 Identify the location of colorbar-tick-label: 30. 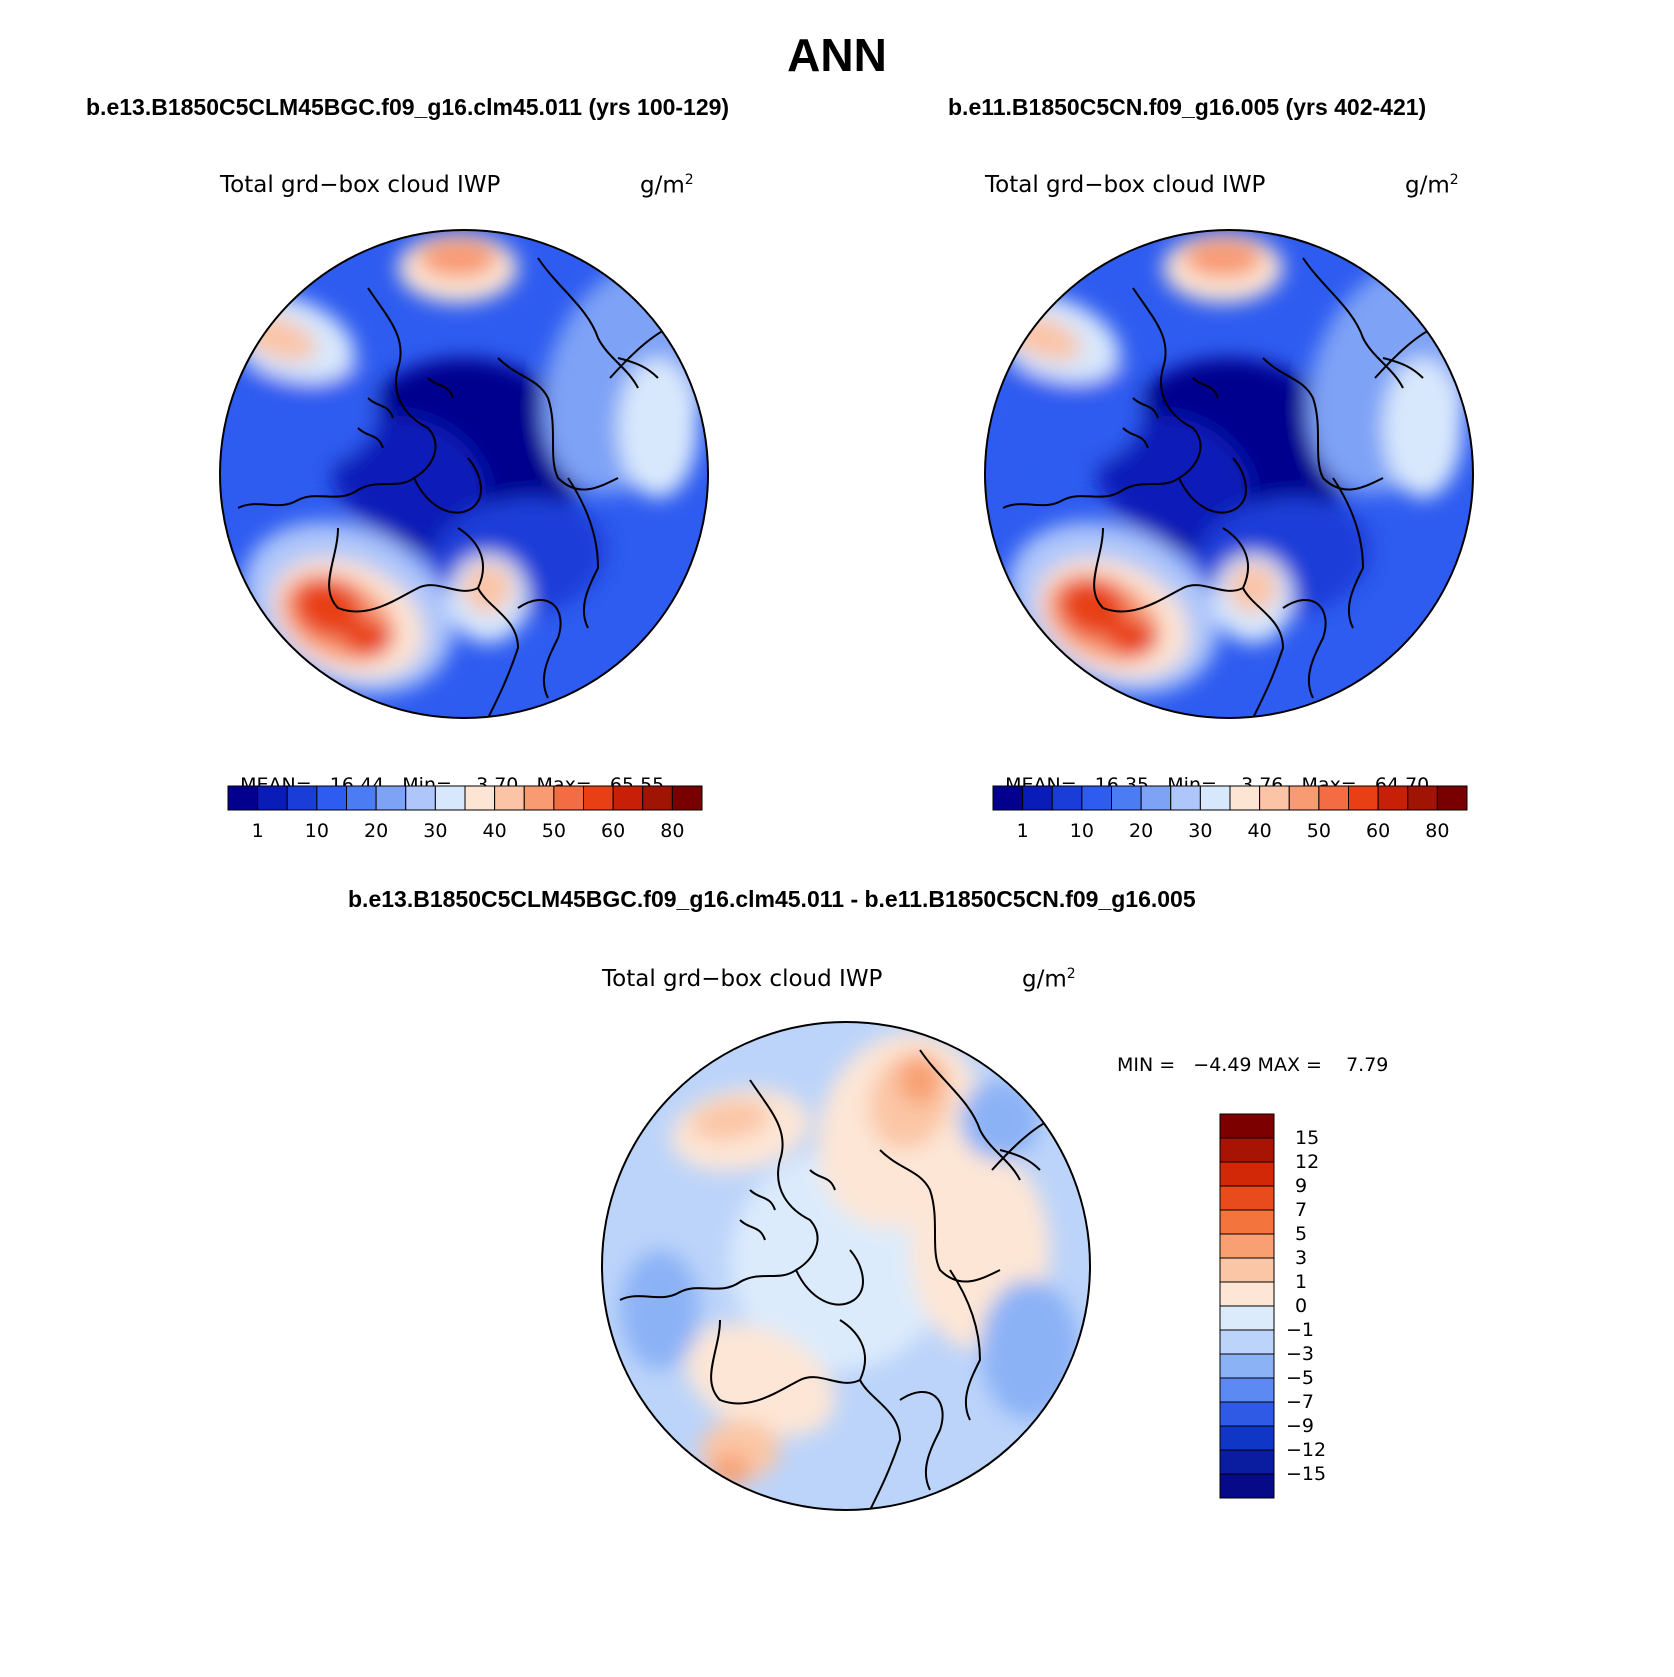
(1200, 831).